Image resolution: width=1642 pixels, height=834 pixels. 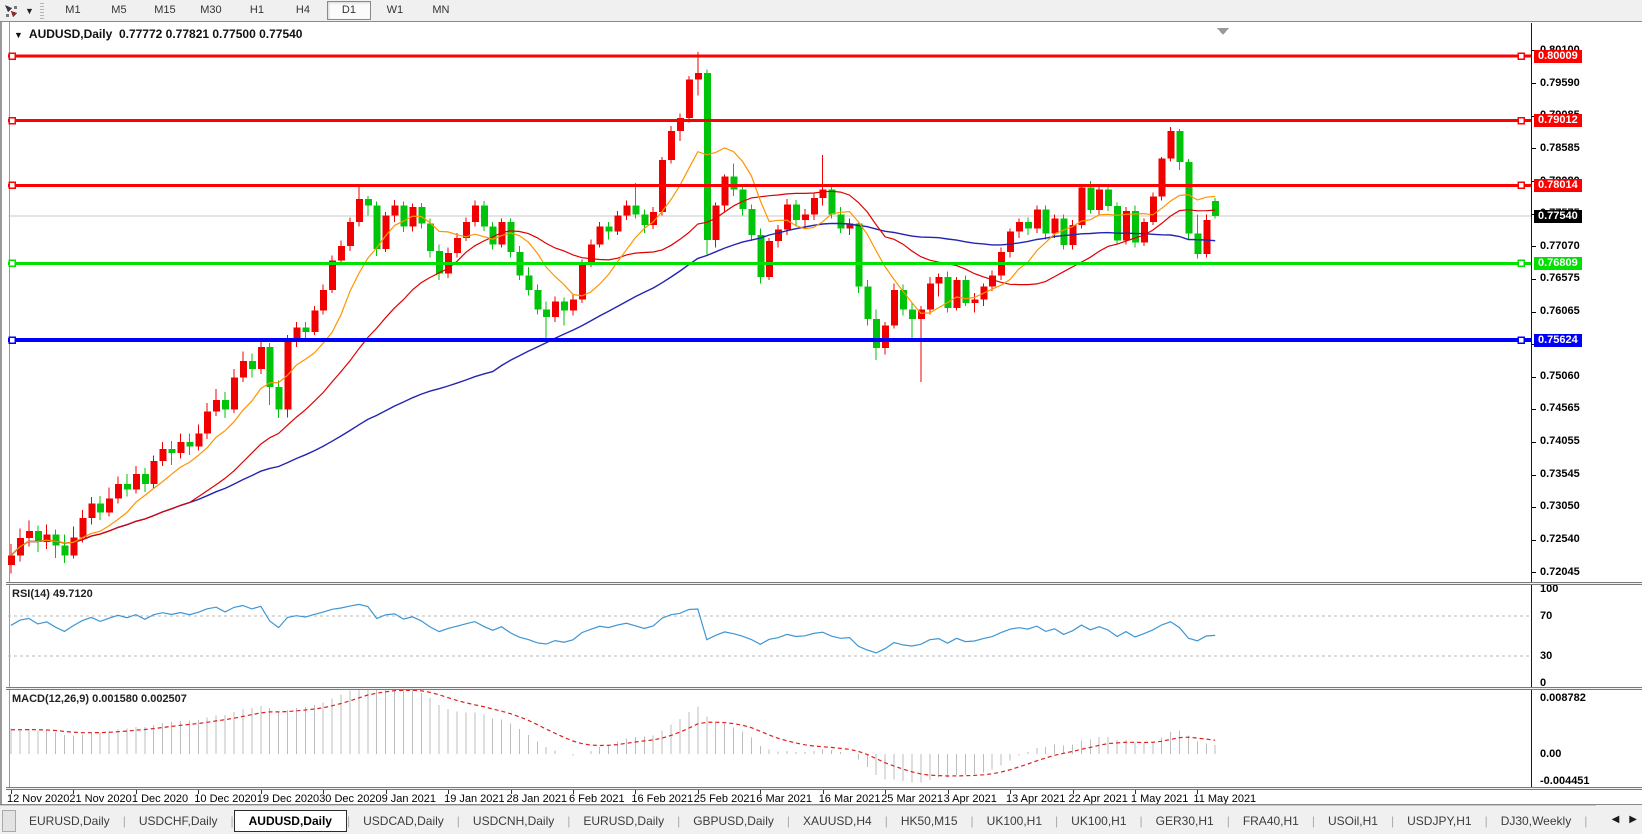 I want to click on left-arrow-icon: ◀, so click(x=1615, y=819).